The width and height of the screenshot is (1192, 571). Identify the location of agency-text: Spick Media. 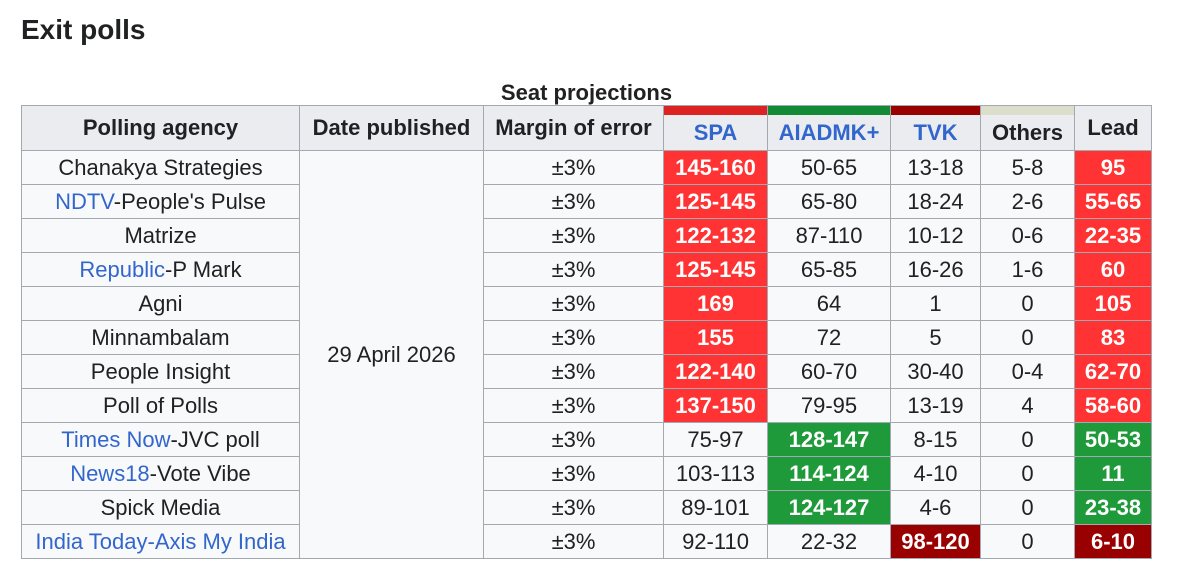
(160, 507).